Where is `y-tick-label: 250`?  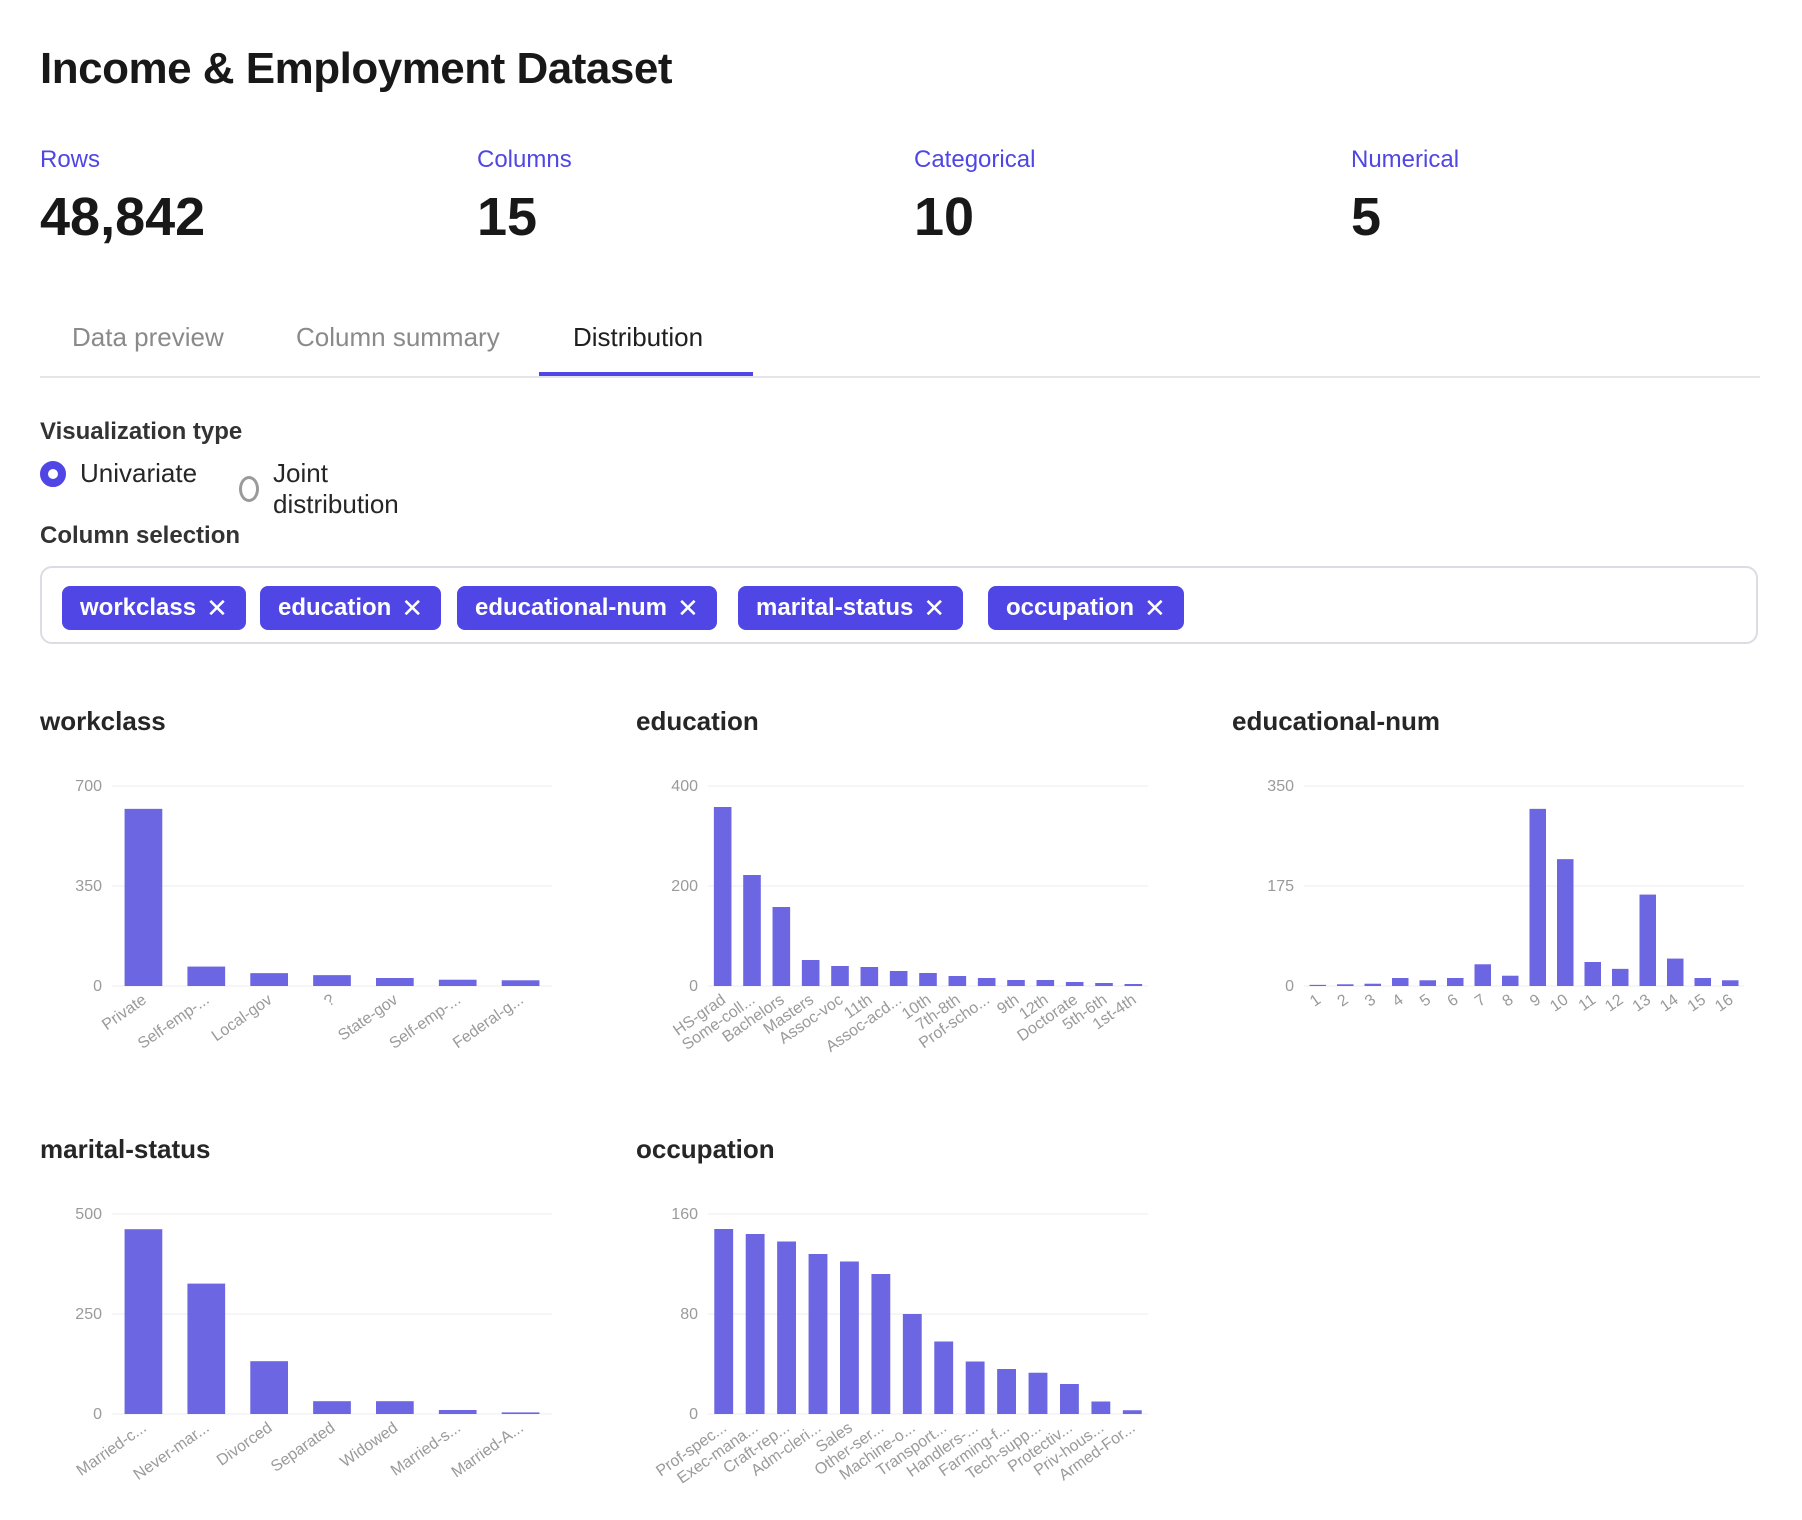
y-tick-label: 250 is located at coordinates (88, 1314).